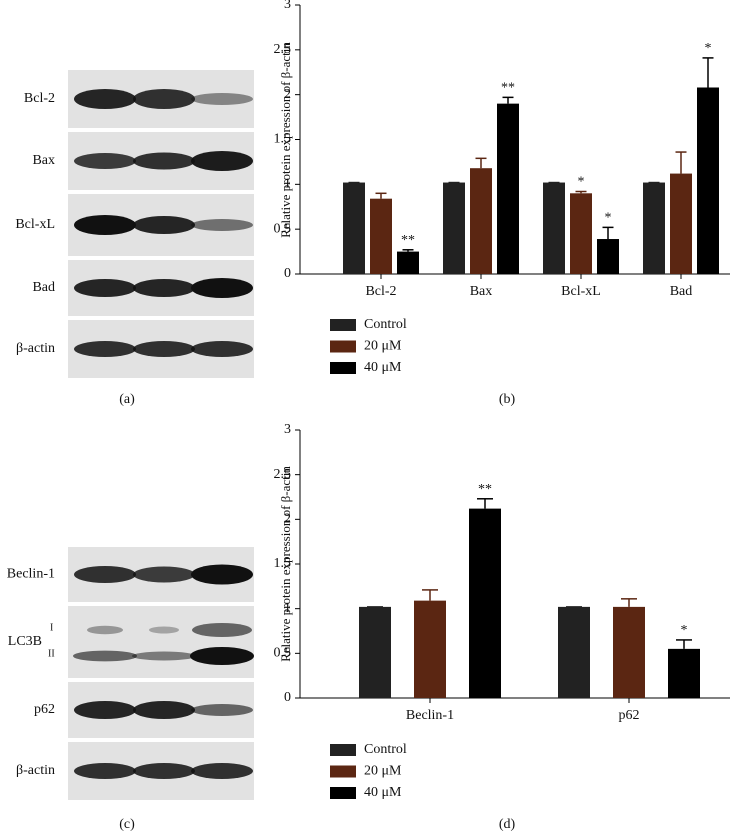 This screenshot has height=832, width=738. I want to click on blot-label: Beclin-1, so click(31, 574).